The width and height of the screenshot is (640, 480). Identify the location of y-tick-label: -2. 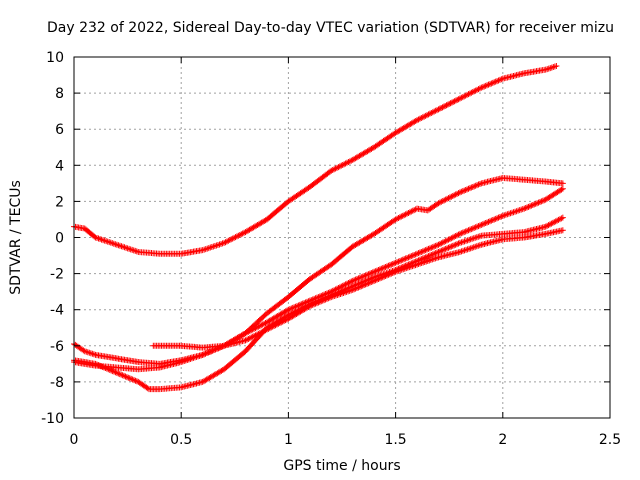
(57, 275).